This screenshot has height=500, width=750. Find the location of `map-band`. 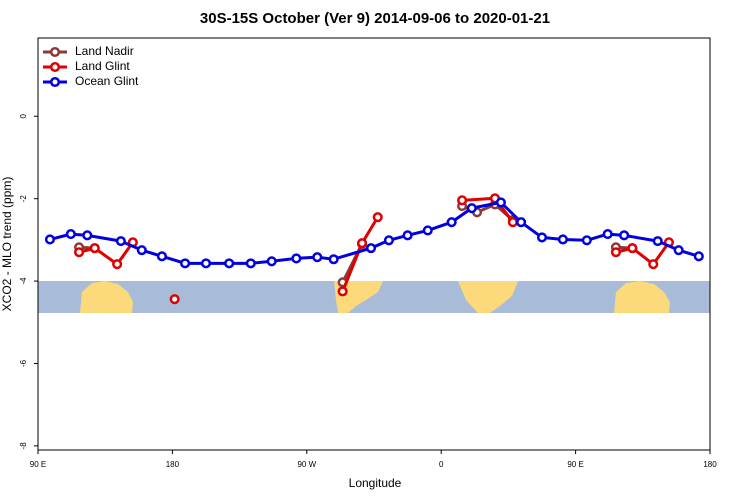

map-band is located at coordinates (374, 297).